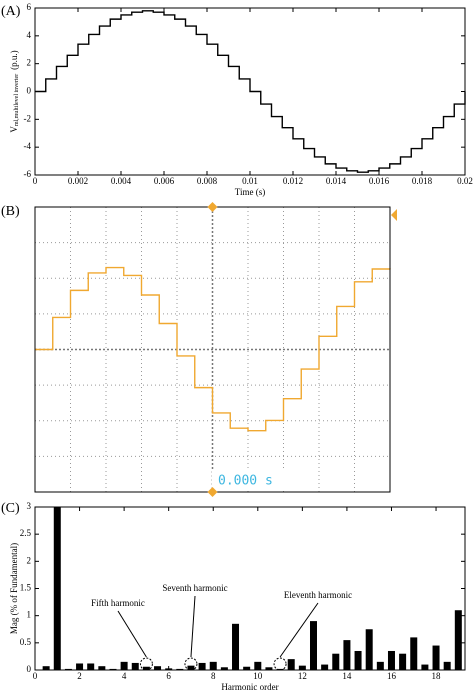 The width and height of the screenshot is (474, 697). What do you see at coordinates (29, 63) in the screenshot?
I see `y-tick-label: 2` at bounding box center [29, 63].